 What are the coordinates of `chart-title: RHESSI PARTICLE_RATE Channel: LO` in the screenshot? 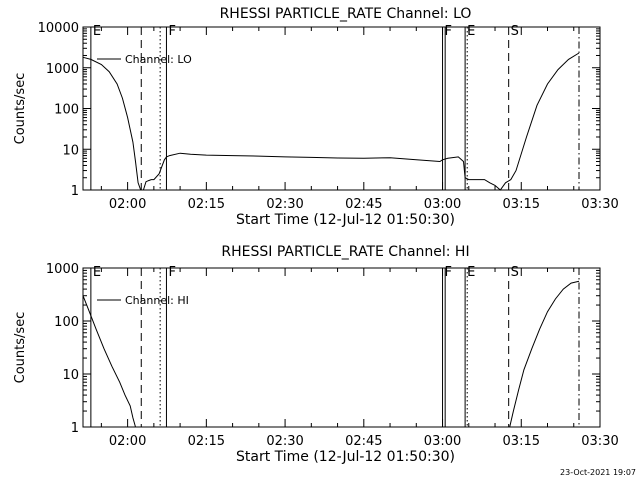 It's located at (346, 14).